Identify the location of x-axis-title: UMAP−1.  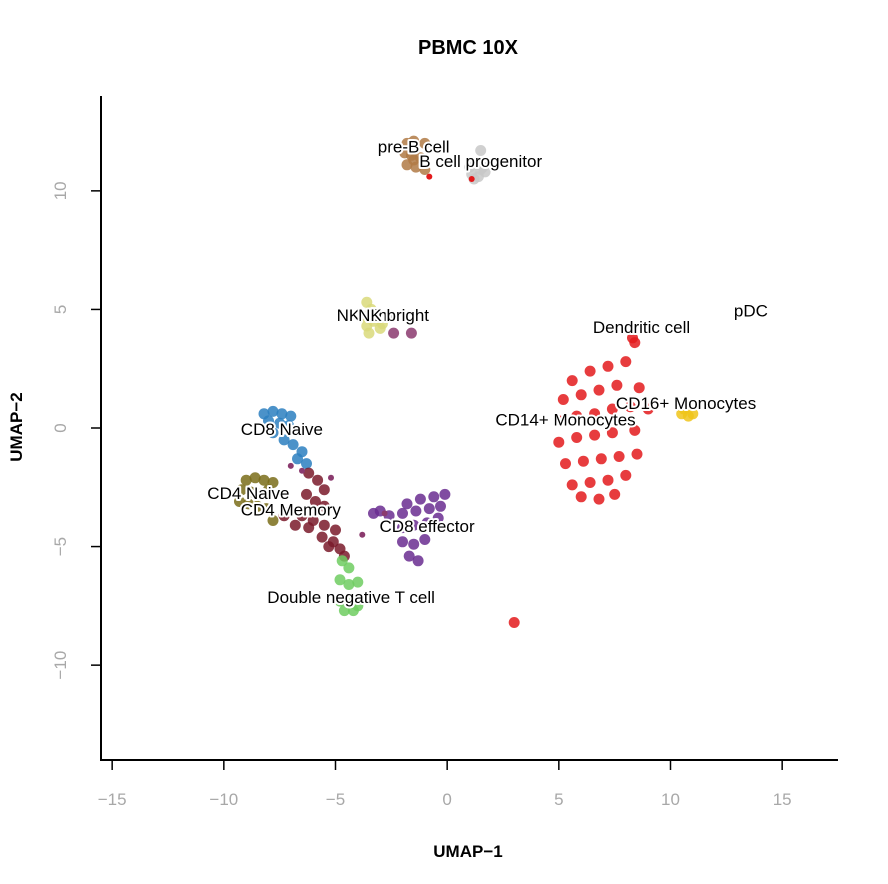
(467, 851).